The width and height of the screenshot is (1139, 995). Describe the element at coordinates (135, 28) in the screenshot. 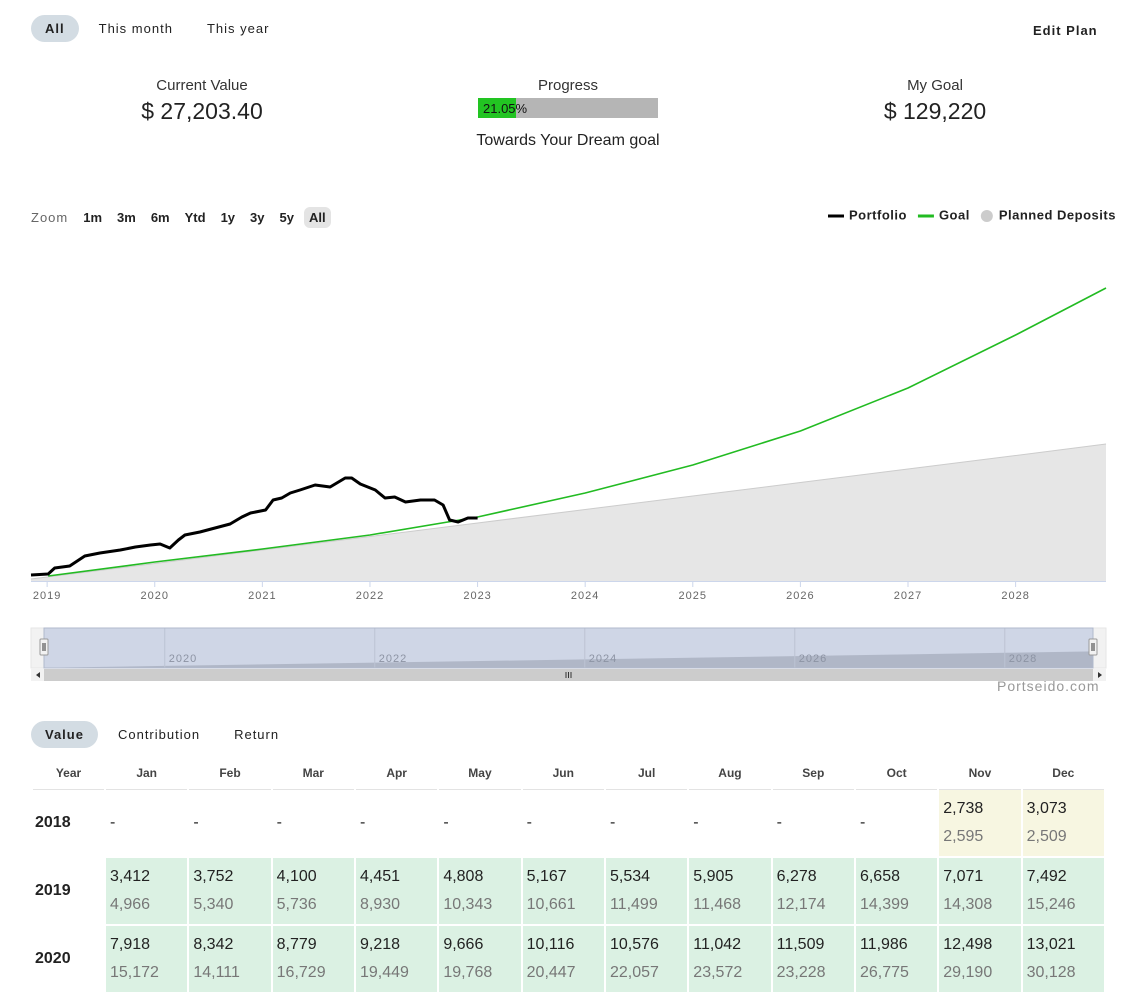

I see `period-tab: This month` at that location.